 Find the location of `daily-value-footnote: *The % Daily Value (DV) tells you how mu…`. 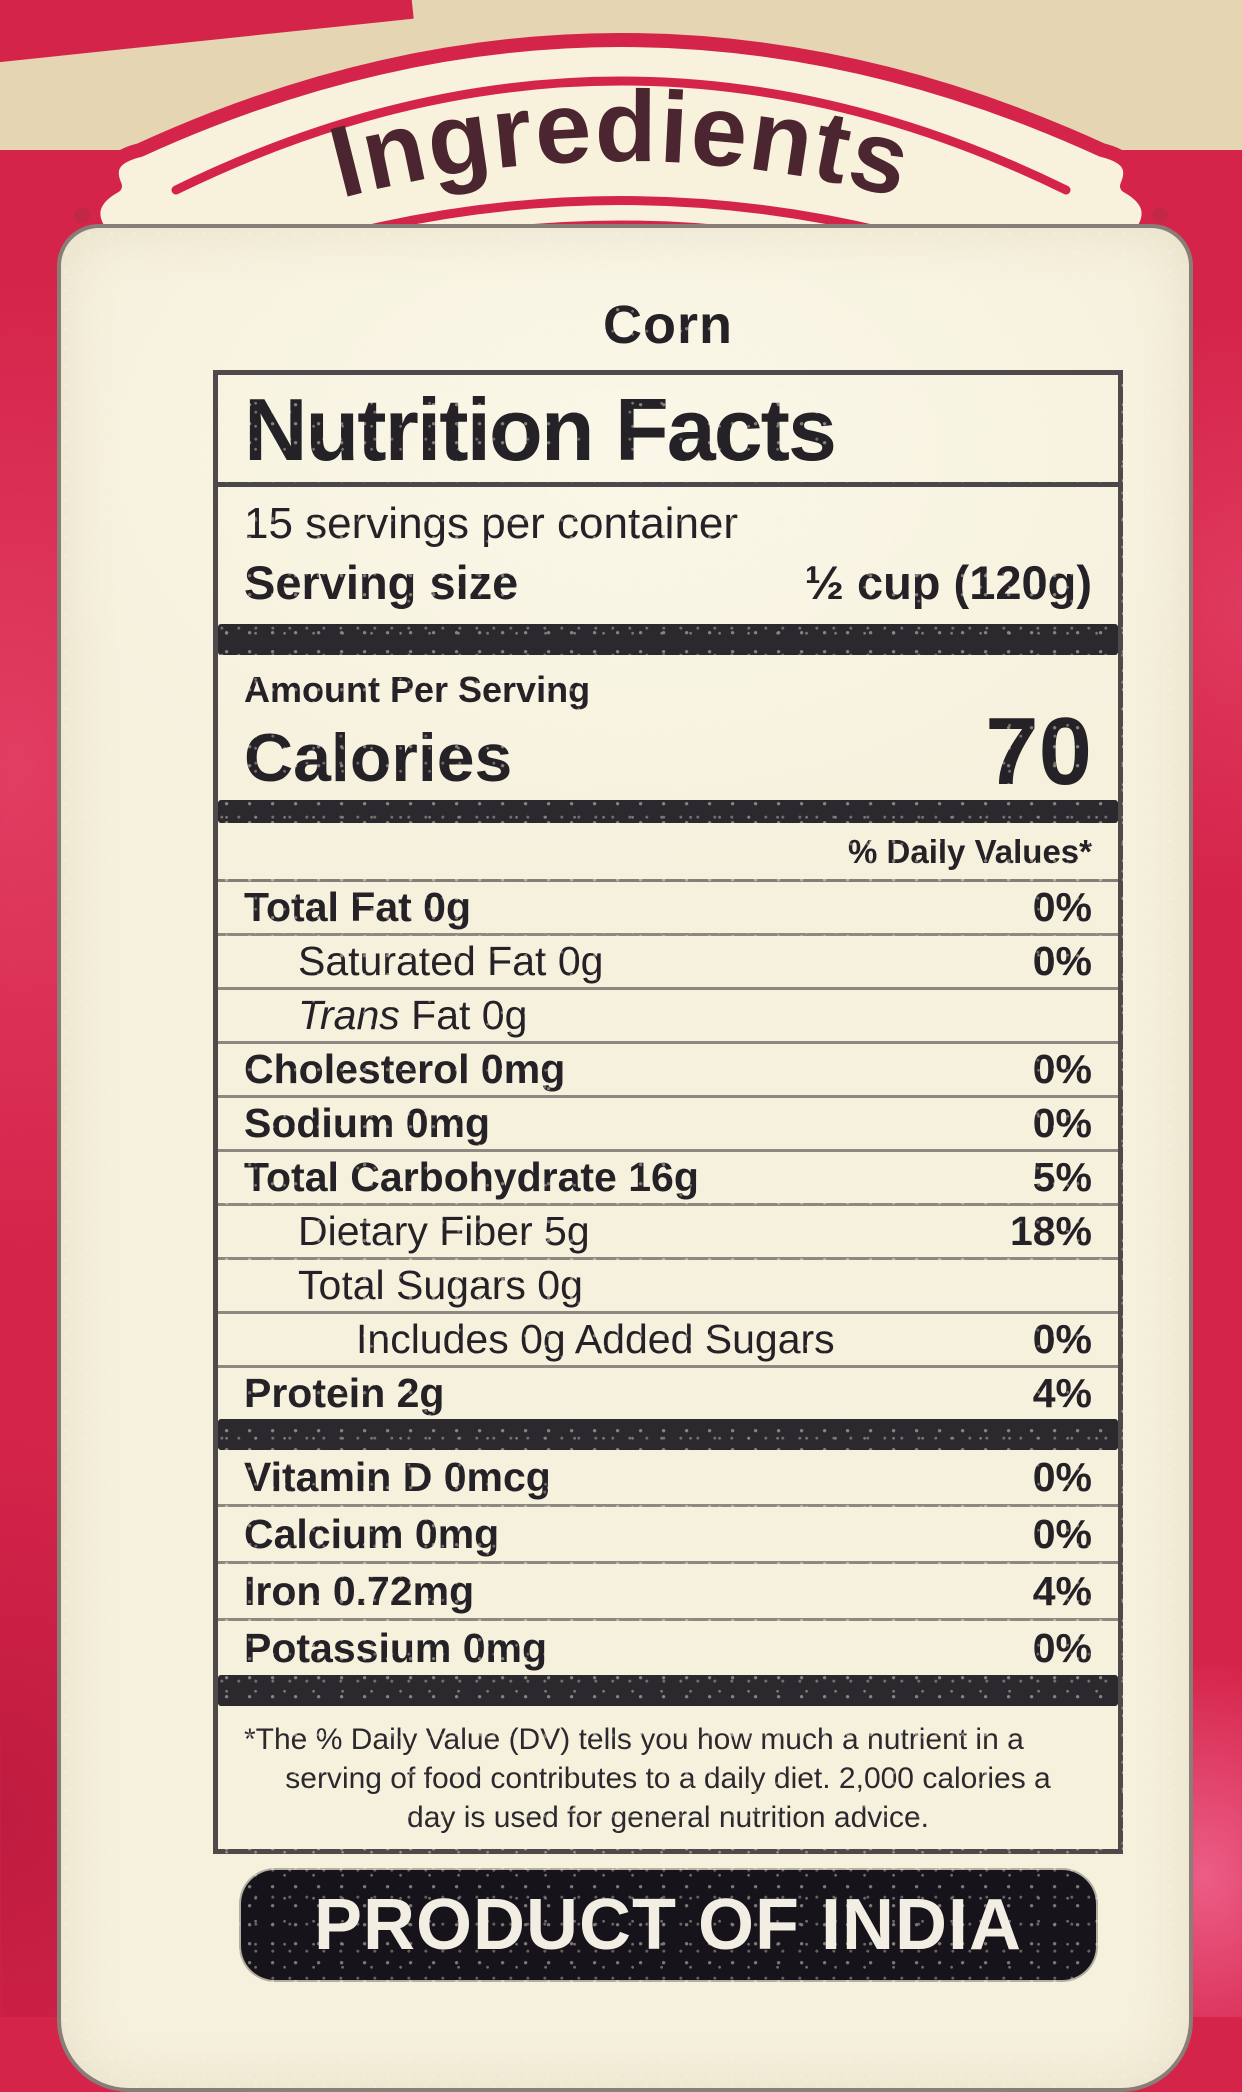

daily-value-footnote: *The % Daily Value (DV) tells you how mu… is located at coordinates (668, 1777).